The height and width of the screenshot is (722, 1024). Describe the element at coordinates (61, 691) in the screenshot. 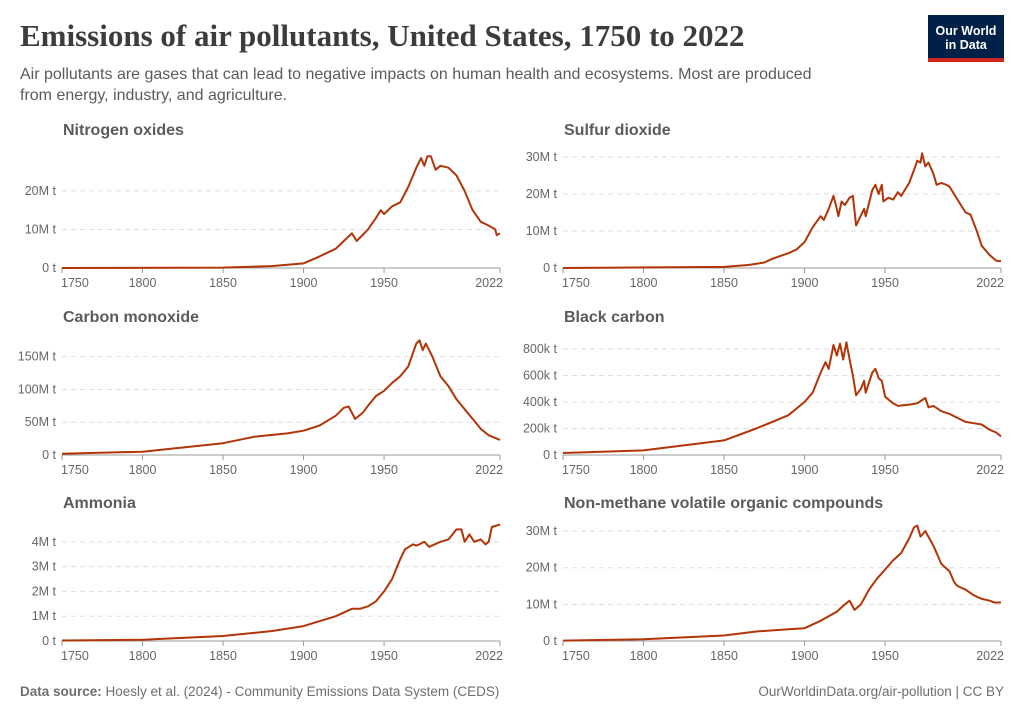

I see `data-source-label: Data source:` at that location.